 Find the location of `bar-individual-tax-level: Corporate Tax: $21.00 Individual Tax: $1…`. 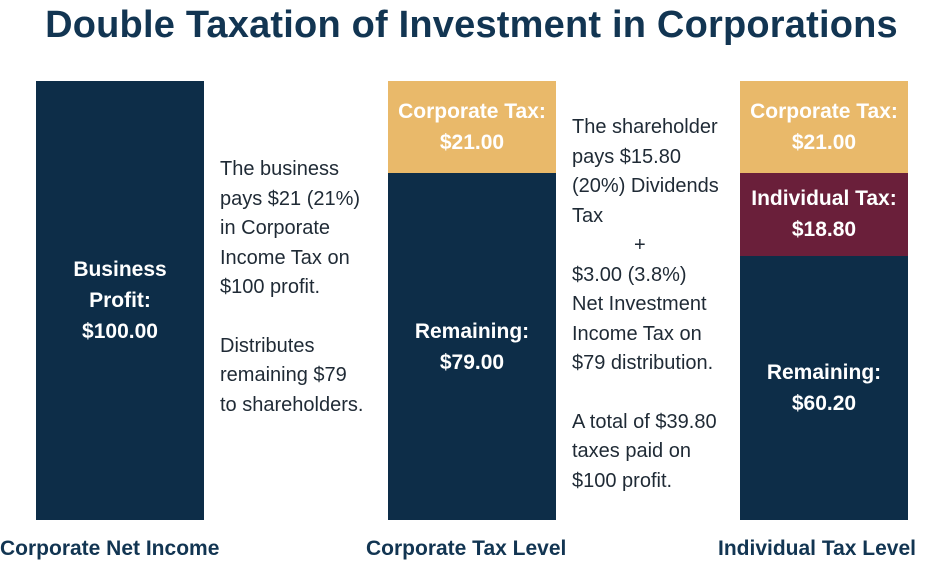

bar-individual-tax-level: Corporate Tax: $21.00 Individual Tax: $1… is located at coordinates (824, 300).